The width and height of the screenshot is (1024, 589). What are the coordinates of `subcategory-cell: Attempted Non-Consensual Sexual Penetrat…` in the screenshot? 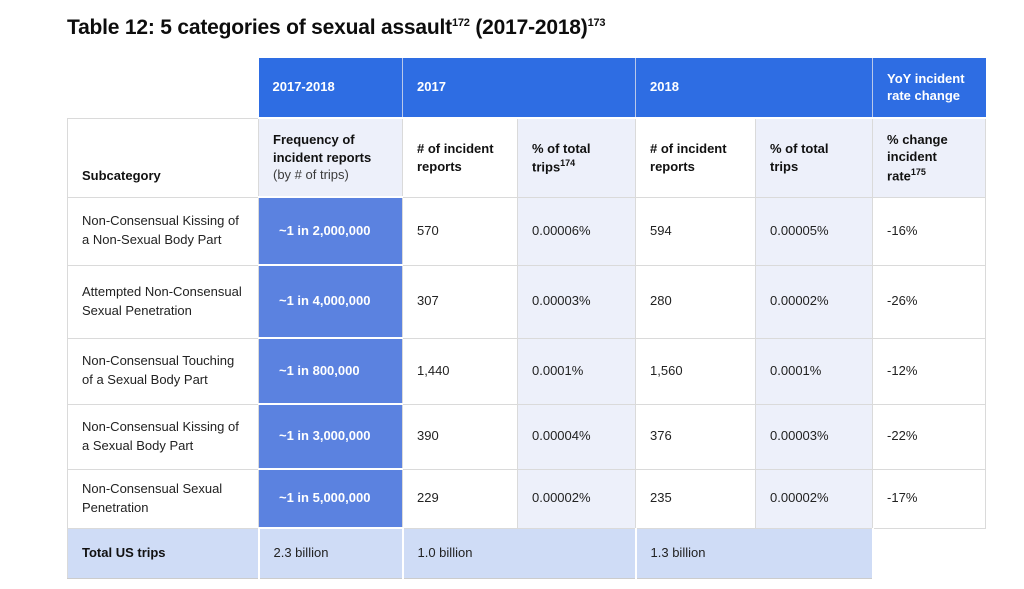 It's located at (163, 301).